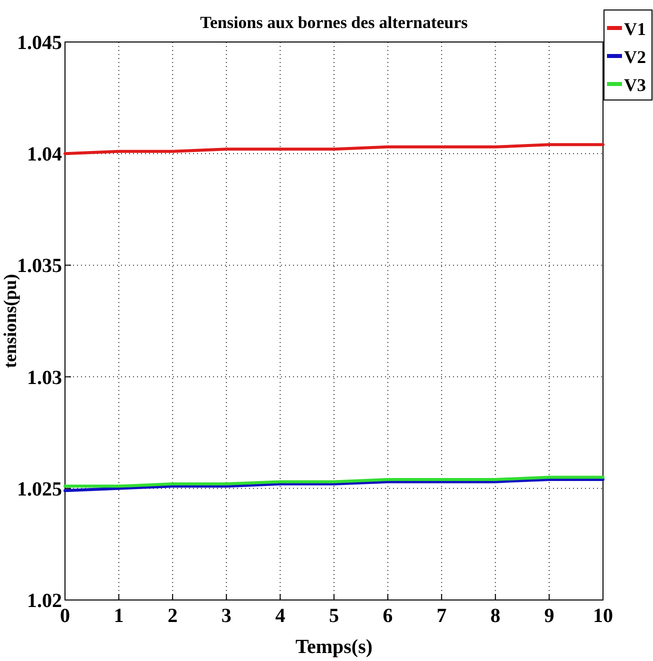  I want to click on x-axis-title: Temps(s), so click(334, 647).